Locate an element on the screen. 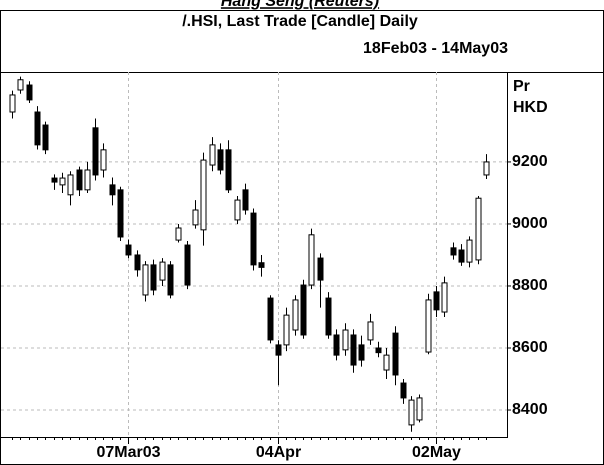 The width and height of the screenshot is (604, 465). y-tick-label: 8800 is located at coordinates (530, 285).